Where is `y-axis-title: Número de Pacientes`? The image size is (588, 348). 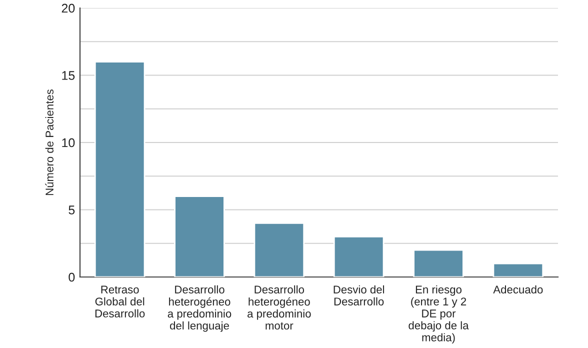
y-axis-title: Número de Pacientes is located at coordinates (49, 142).